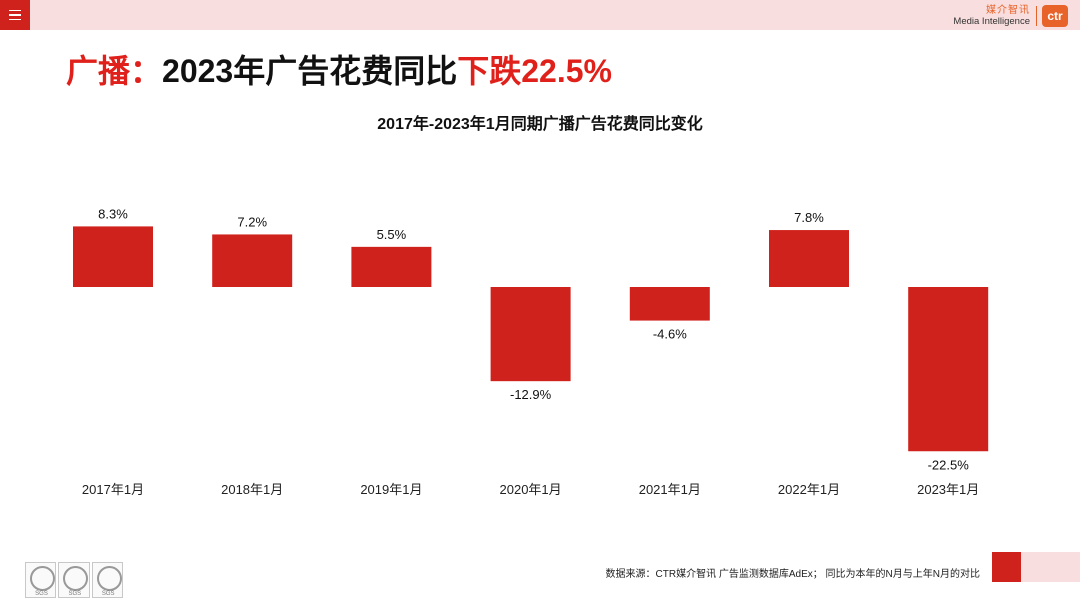  I want to click on top-bar, so click(540, 15).